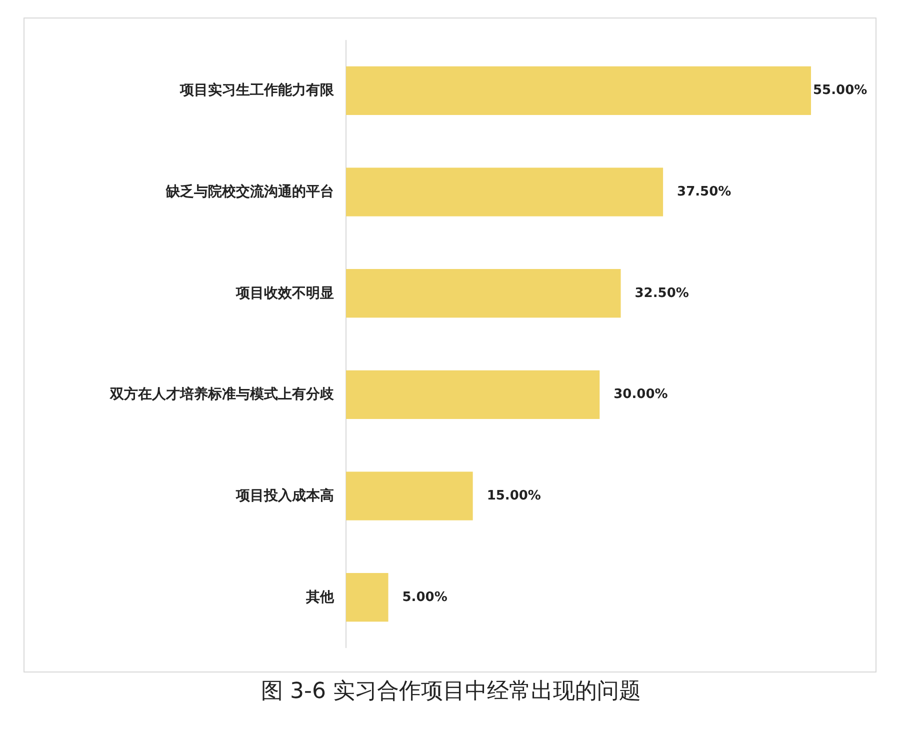  What do you see at coordinates (425, 597) in the screenshot?
I see `data-label: 5.00%` at bounding box center [425, 597].